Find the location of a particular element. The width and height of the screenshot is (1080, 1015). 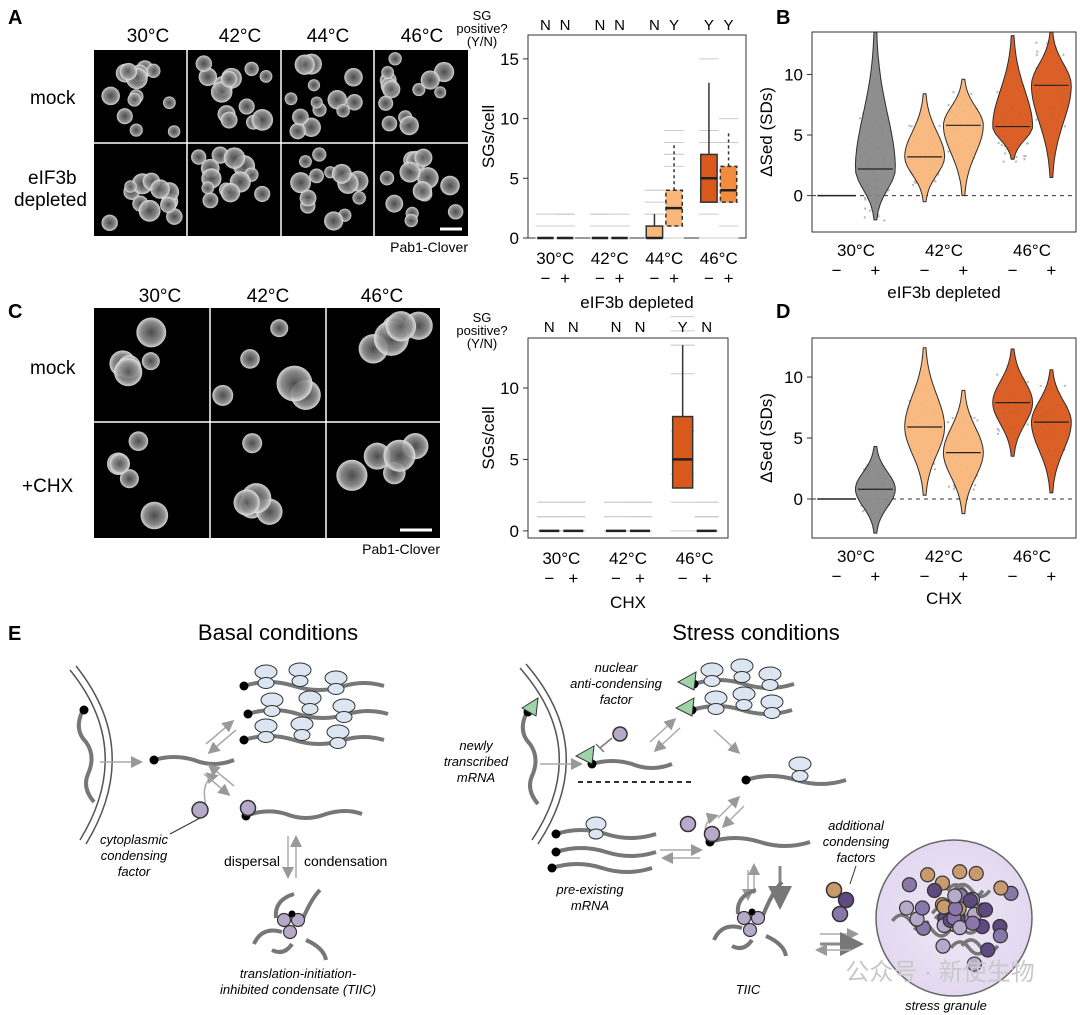

panel-a-row-mock: mock is located at coordinates (53, 98).